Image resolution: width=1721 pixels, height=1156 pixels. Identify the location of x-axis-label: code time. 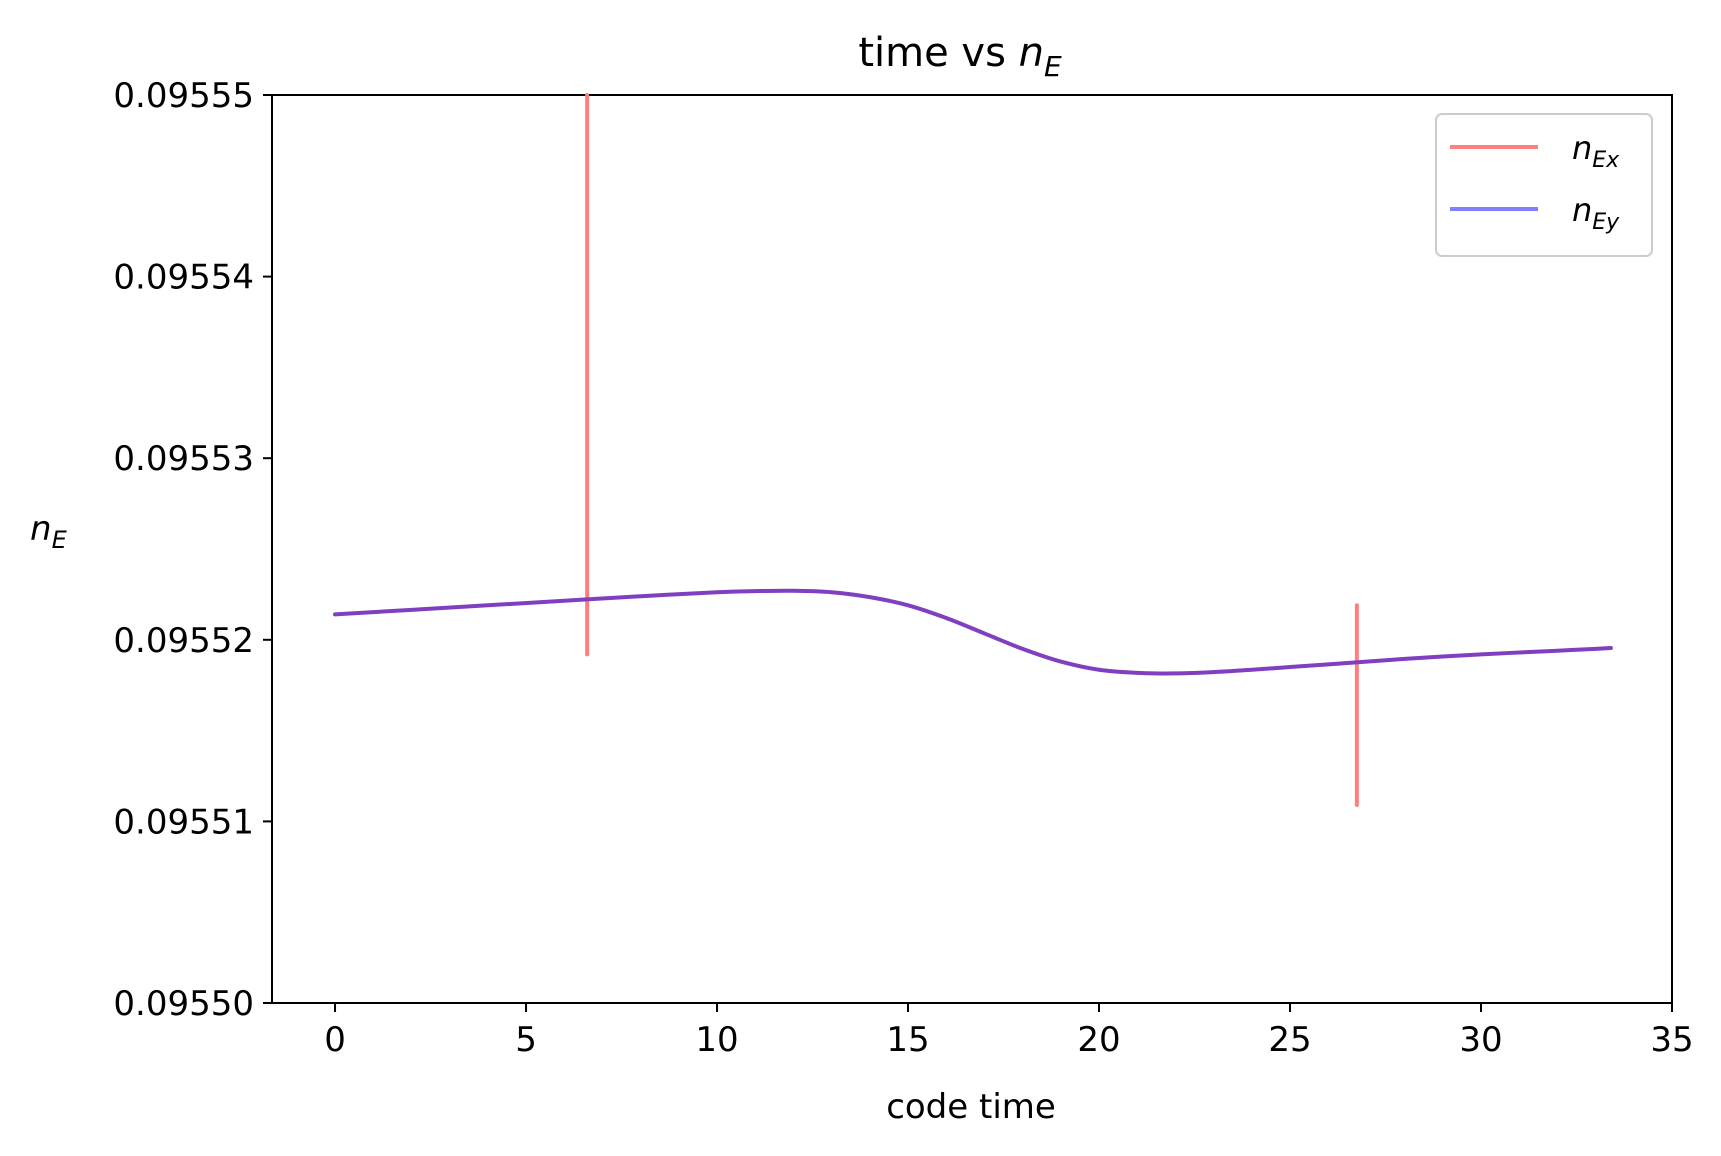
(971, 1107).